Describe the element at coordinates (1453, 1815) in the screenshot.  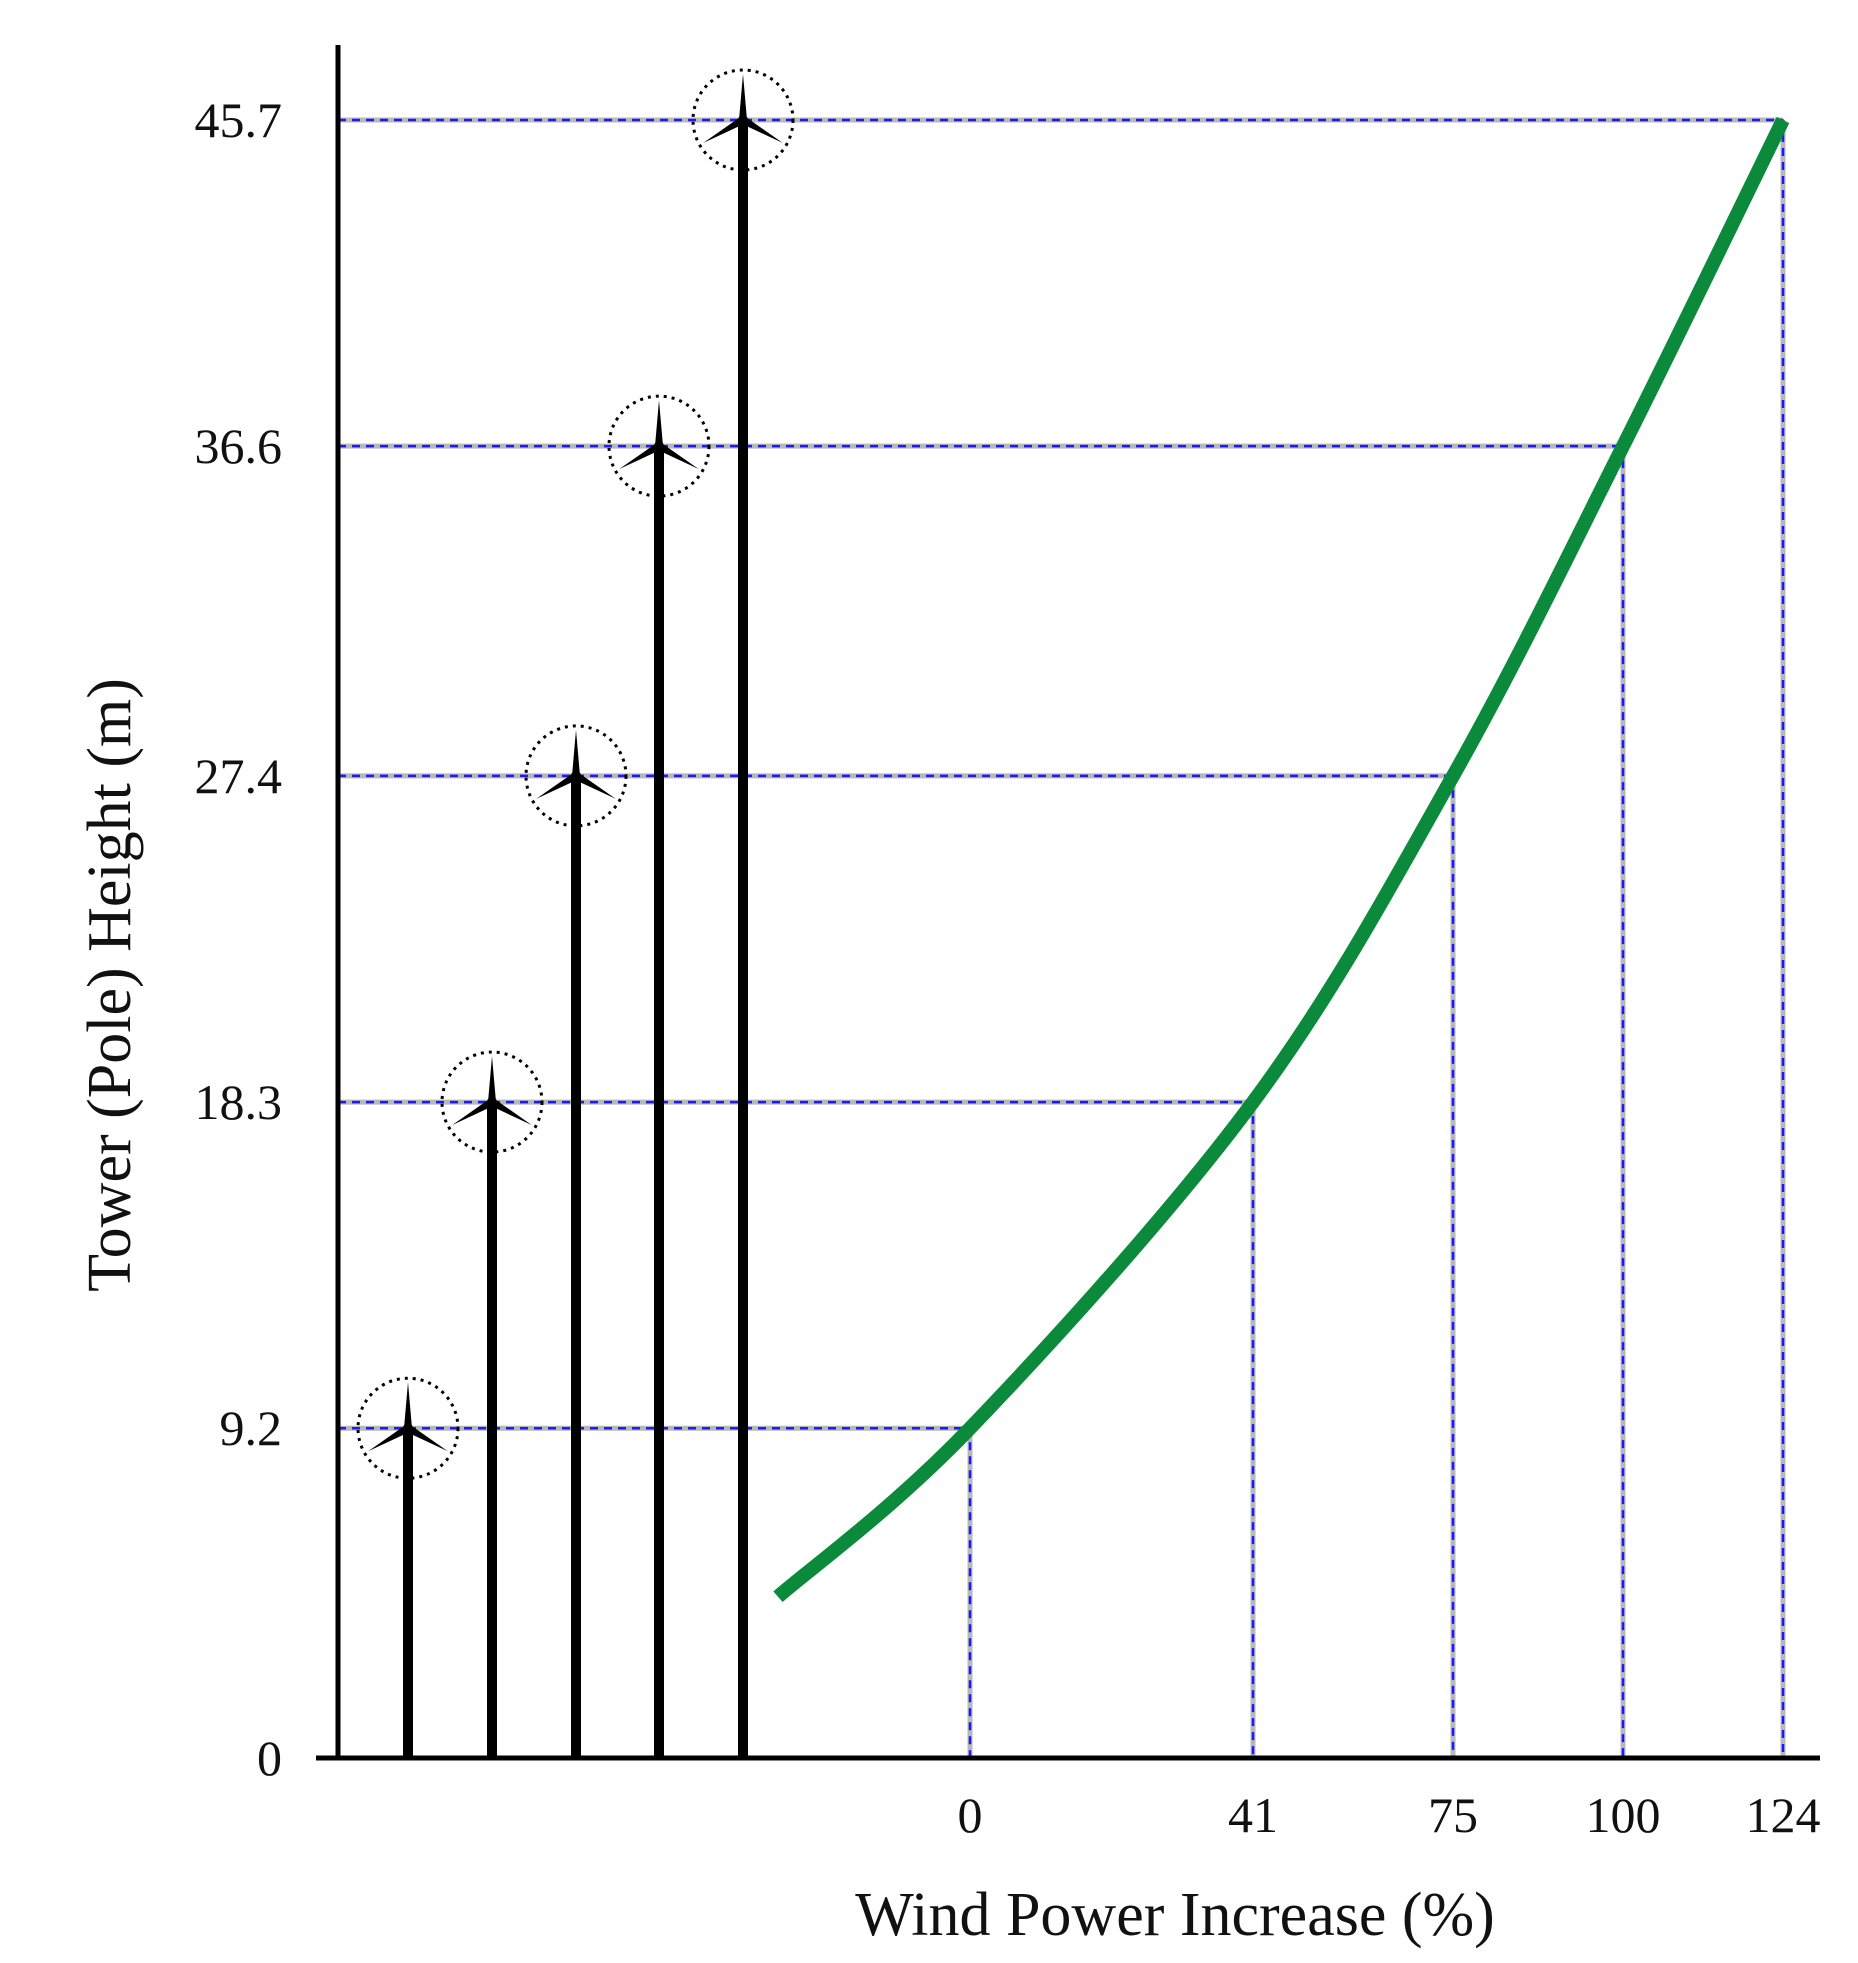
I see `x-tick-label: 75` at that location.